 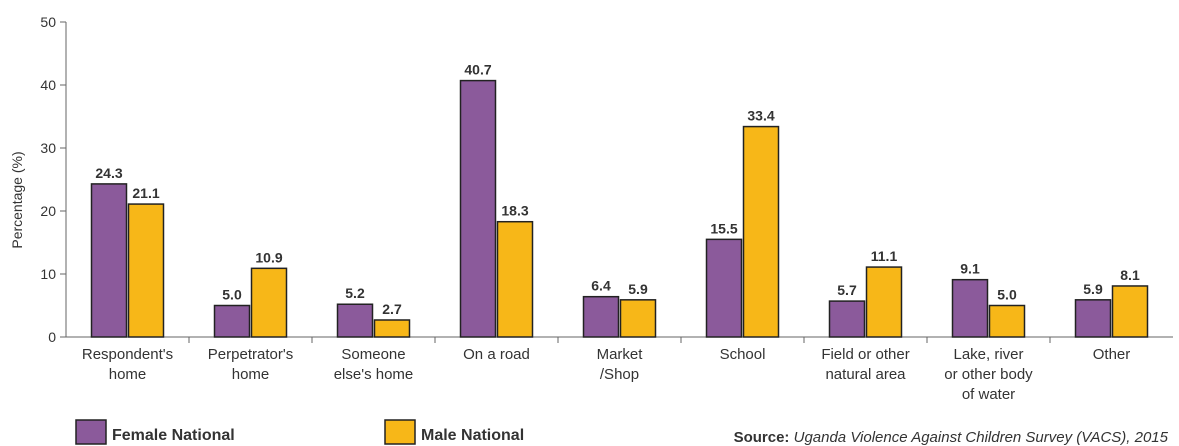 What do you see at coordinates (173, 435) in the screenshot?
I see `legend-label: Female National` at bounding box center [173, 435].